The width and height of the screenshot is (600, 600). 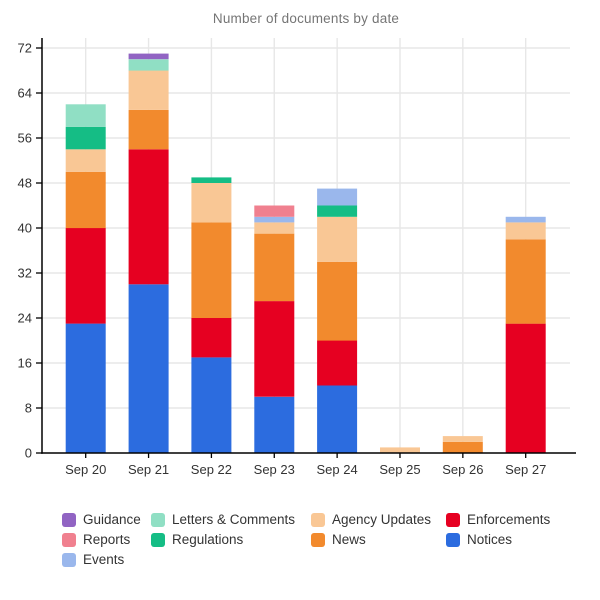 What do you see at coordinates (208, 539) in the screenshot?
I see `legend-label: Regulations` at bounding box center [208, 539].